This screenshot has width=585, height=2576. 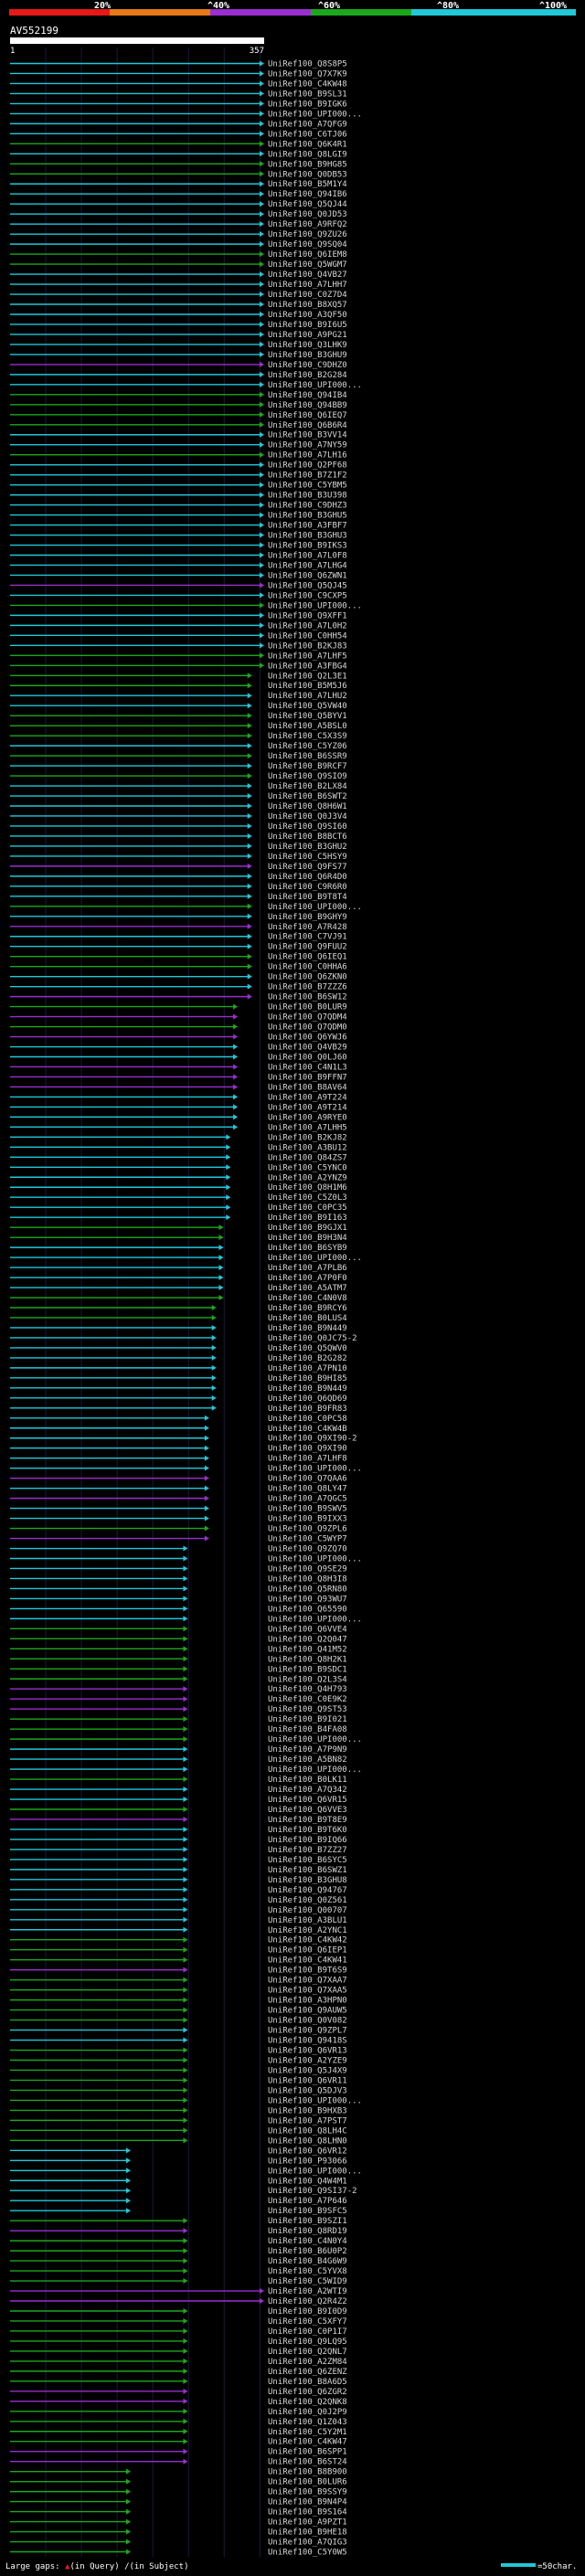 What do you see at coordinates (308, 2211) in the screenshot?
I see `hit-label: UniRef100_B9SFC5` at bounding box center [308, 2211].